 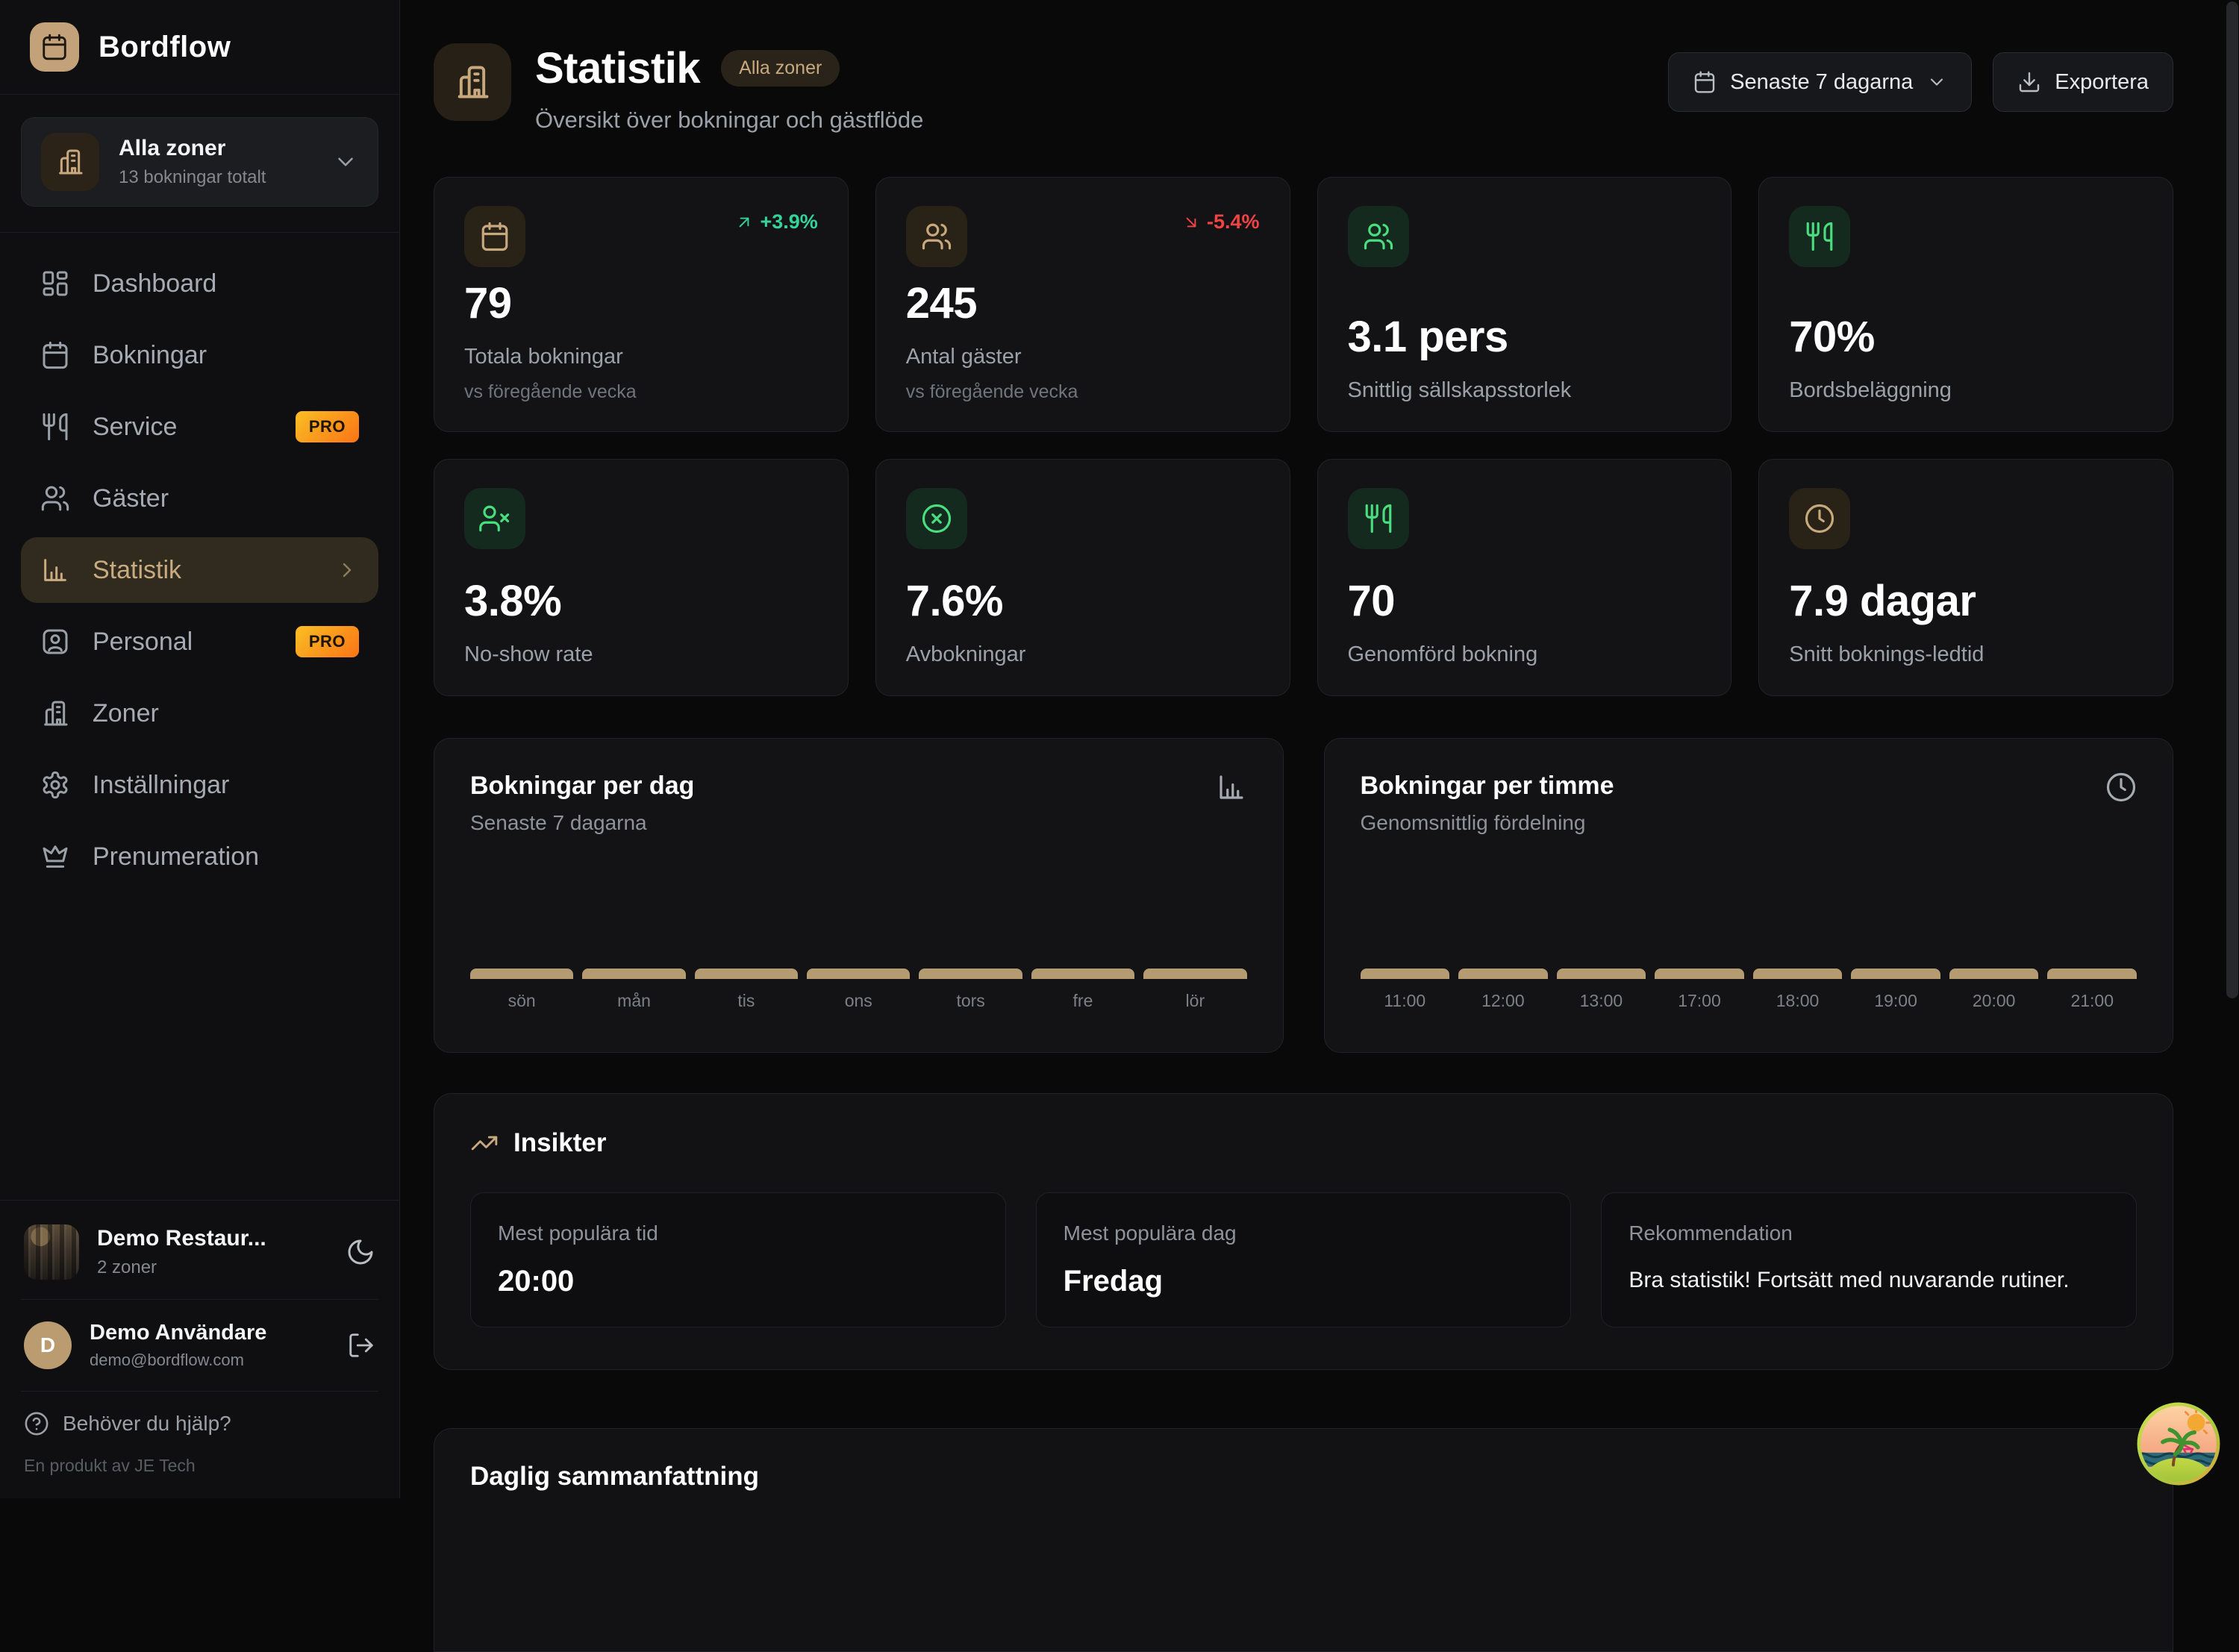 I want to click on trend-value: +3.9%, so click(x=789, y=222).